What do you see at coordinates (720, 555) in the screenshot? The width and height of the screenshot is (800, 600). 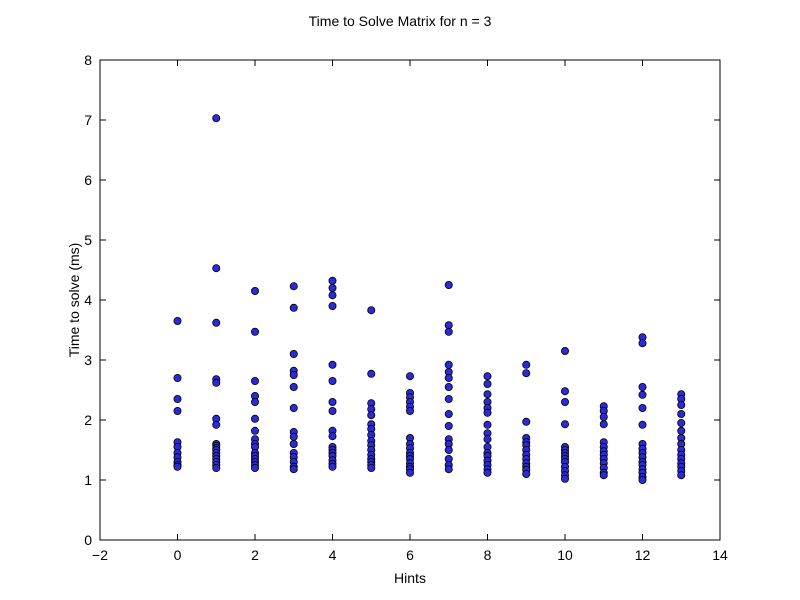 I see `x-tick-label: 14` at bounding box center [720, 555].